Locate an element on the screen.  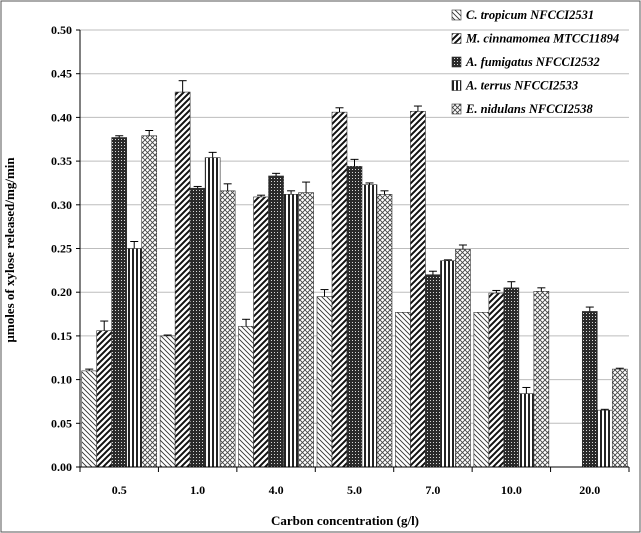
y-tick-label: 0.40 is located at coordinates (61, 117).